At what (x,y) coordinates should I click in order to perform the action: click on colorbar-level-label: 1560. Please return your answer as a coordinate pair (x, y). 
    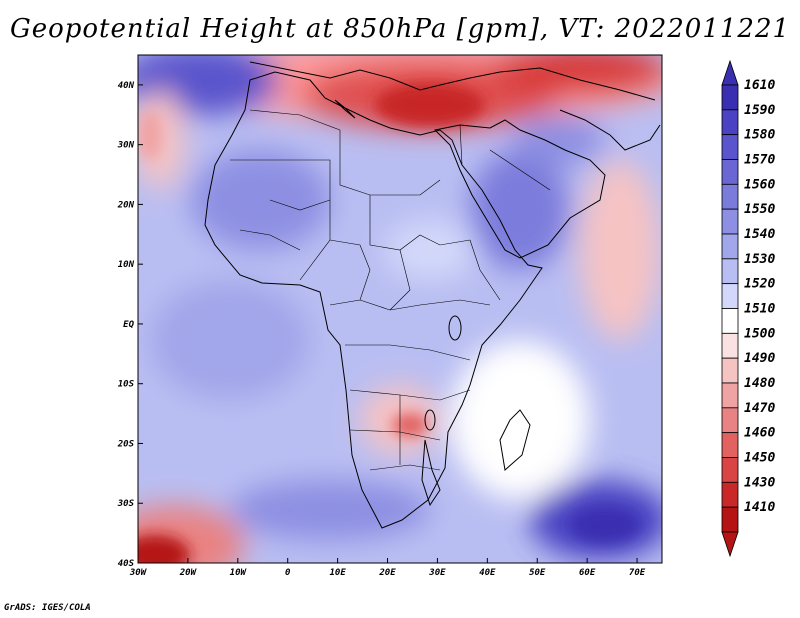
    Looking at the image, I should click on (759, 184).